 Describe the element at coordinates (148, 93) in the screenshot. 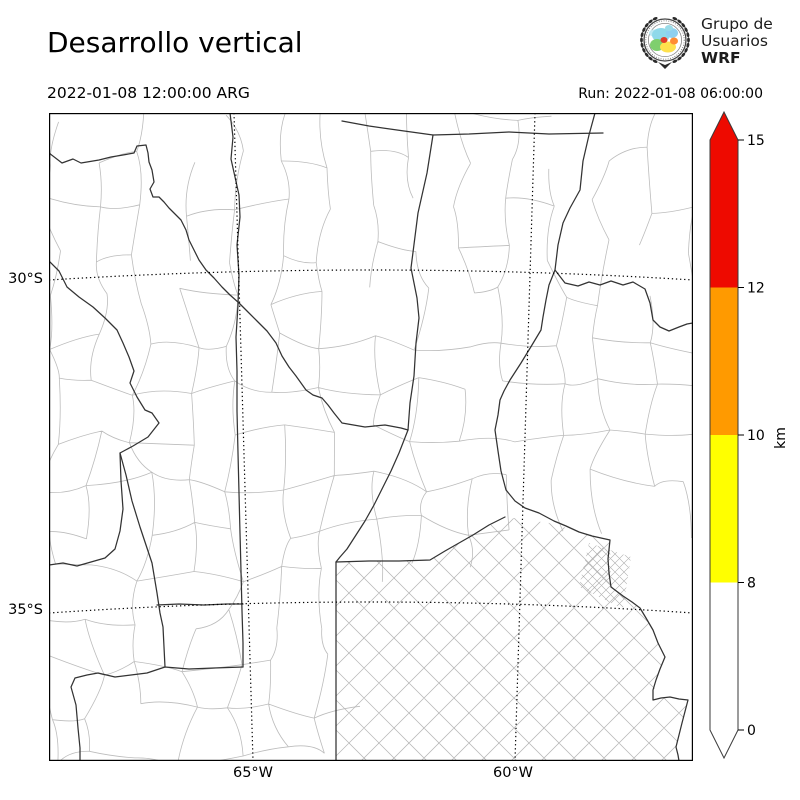

I see `valid-time-label: 2022-01-08 12:00:00 ARG` at that location.